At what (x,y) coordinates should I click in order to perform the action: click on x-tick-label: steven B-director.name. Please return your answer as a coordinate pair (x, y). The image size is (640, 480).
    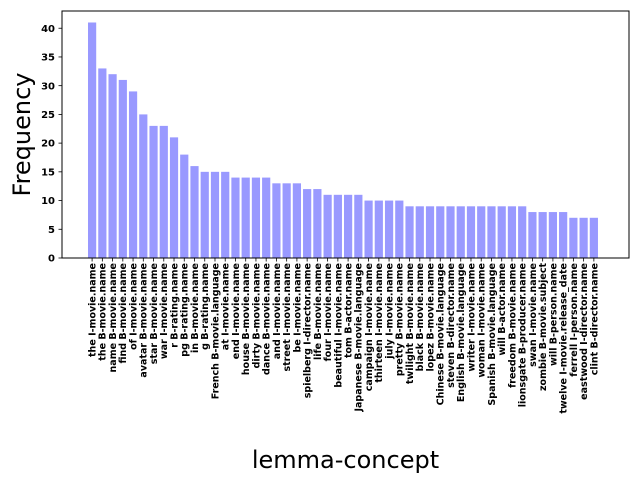
    Looking at the image, I should click on (451, 325).